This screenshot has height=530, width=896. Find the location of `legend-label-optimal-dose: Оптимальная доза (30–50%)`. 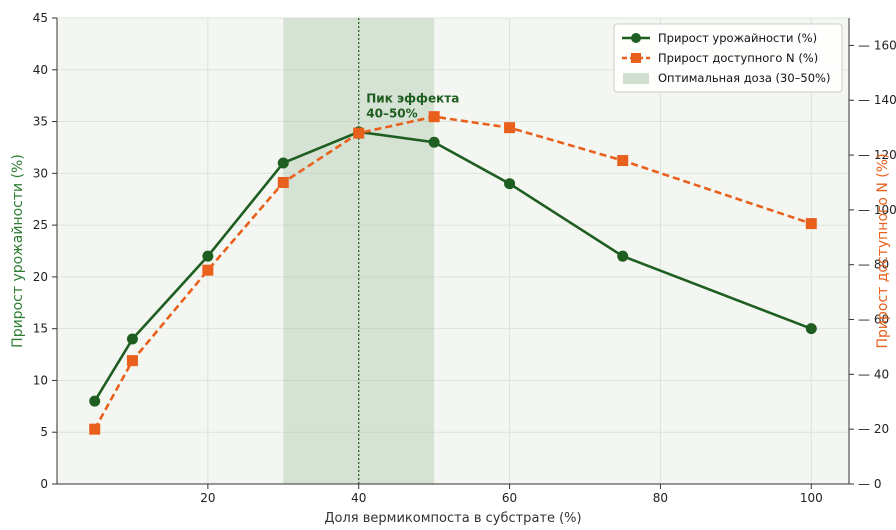

legend-label-optimal-dose: Оптимальная доза (30–50%) is located at coordinates (744, 78).